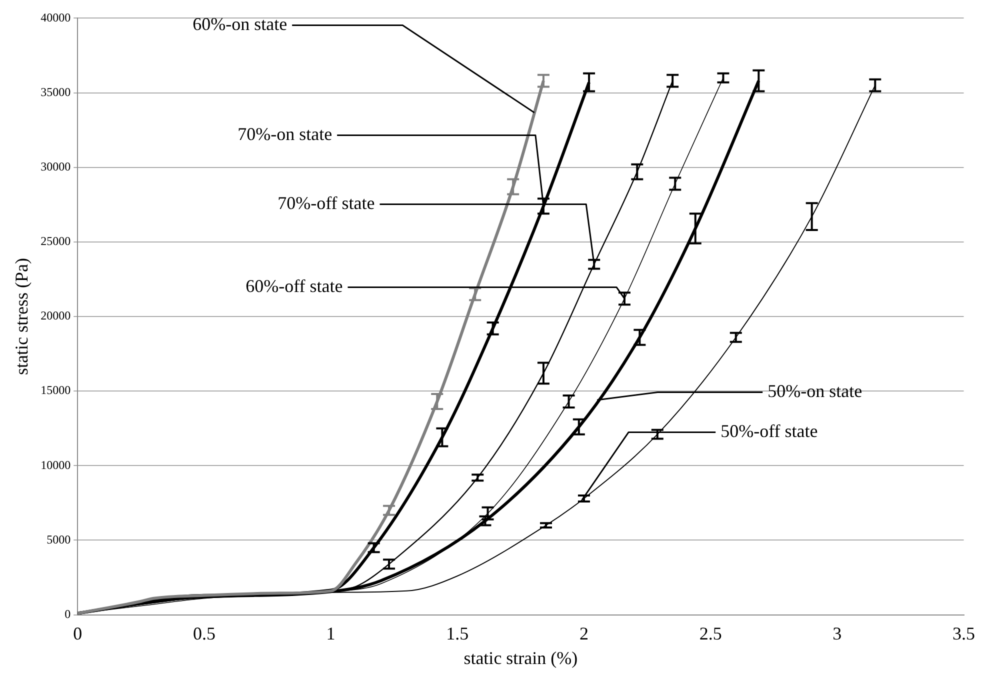 The image size is (986, 679). What do you see at coordinates (55, 241) in the screenshot?
I see `y-tick-label: 25000` at bounding box center [55, 241].